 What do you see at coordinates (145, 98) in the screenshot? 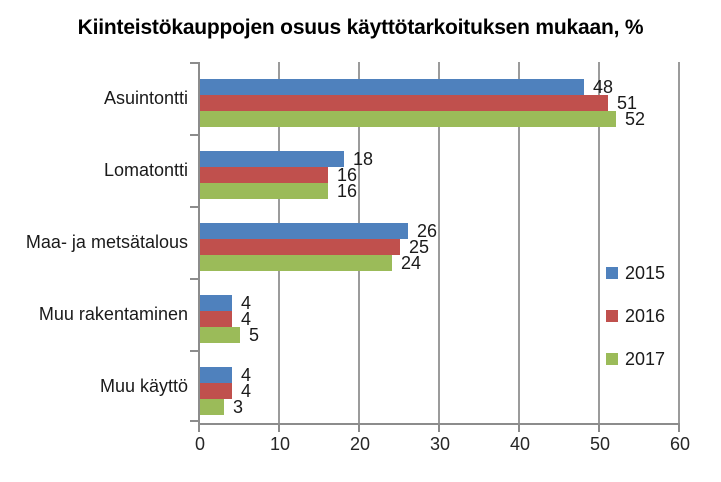
I see `category-label: Asuintontti` at bounding box center [145, 98].